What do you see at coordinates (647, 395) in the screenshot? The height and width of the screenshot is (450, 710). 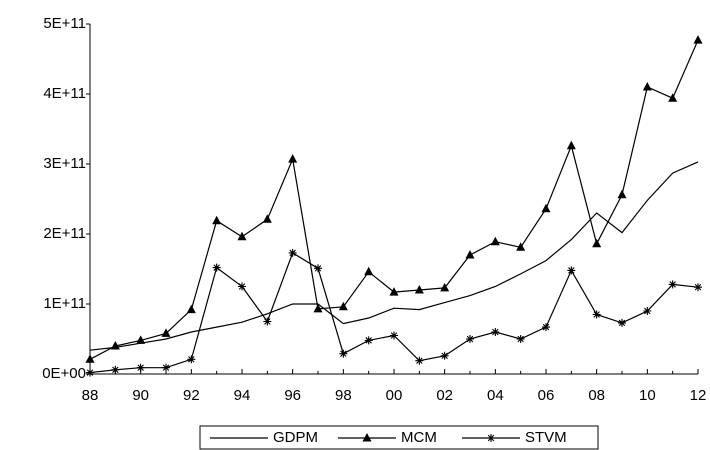 I see `x-tick-label: 10` at bounding box center [647, 395].